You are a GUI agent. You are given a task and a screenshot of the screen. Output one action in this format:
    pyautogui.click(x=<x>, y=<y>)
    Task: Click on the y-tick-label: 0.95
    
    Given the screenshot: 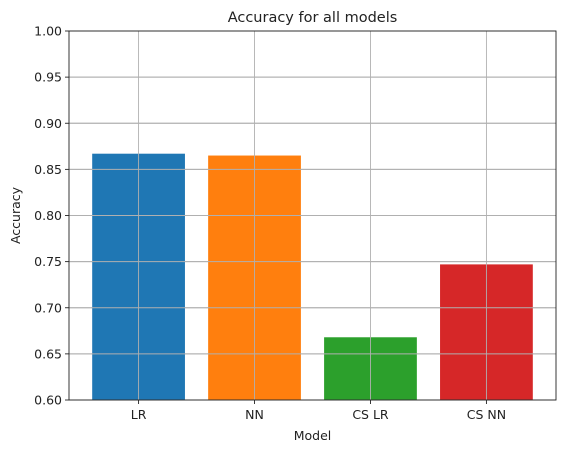 What is the action you would take?
    pyautogui.click(x=48, y=77)
    